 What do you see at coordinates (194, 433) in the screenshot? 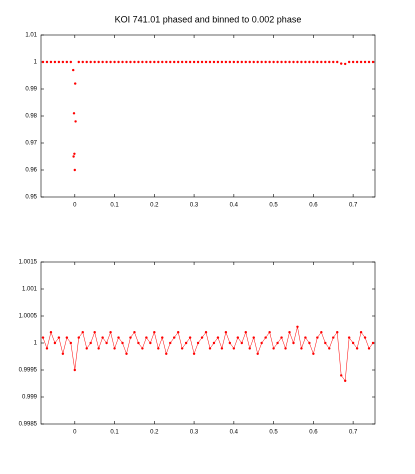
I see `x-tick-label: 0.3` at bounding box center [194, 433].